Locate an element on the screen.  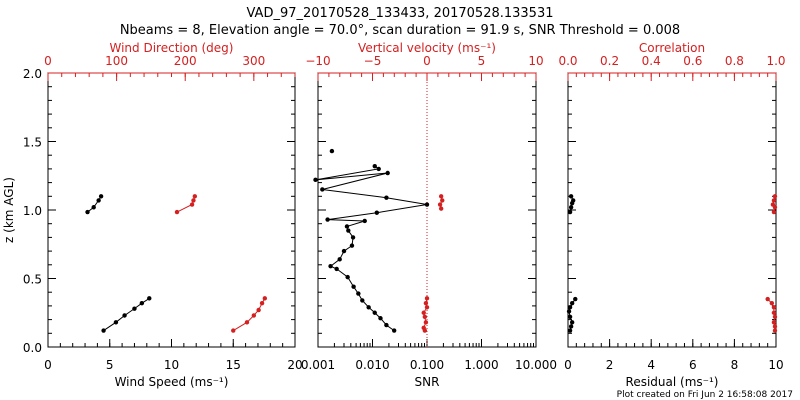
x-top-tick-label: 5 is located at coordinates (482, 61).